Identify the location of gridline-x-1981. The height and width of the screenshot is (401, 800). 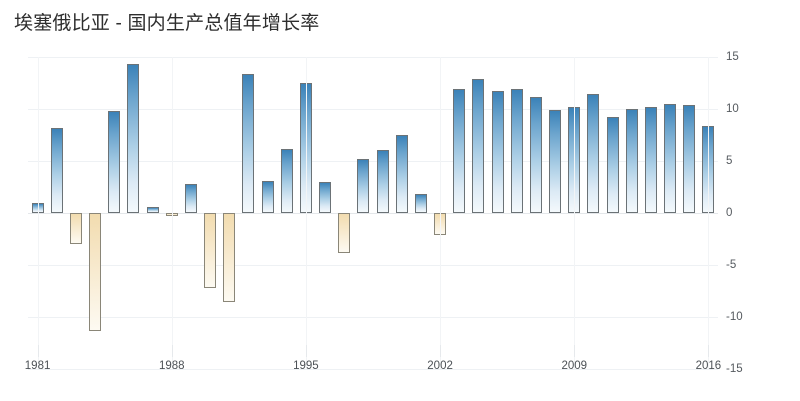
(38, 213).